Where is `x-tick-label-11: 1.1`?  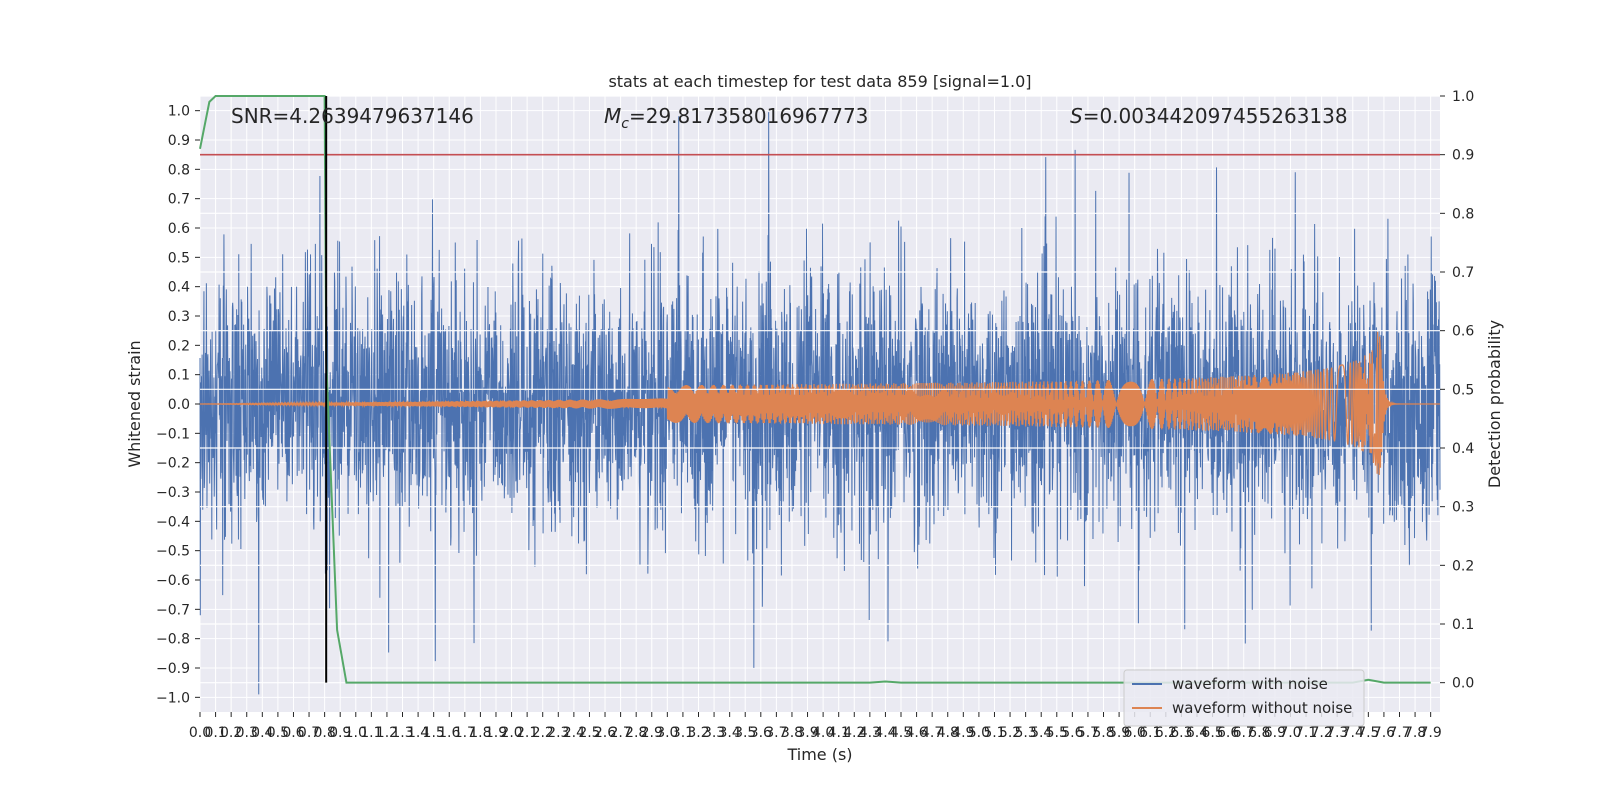 x-tick-label-11: 1.1 is located at coordinates (371, 733).